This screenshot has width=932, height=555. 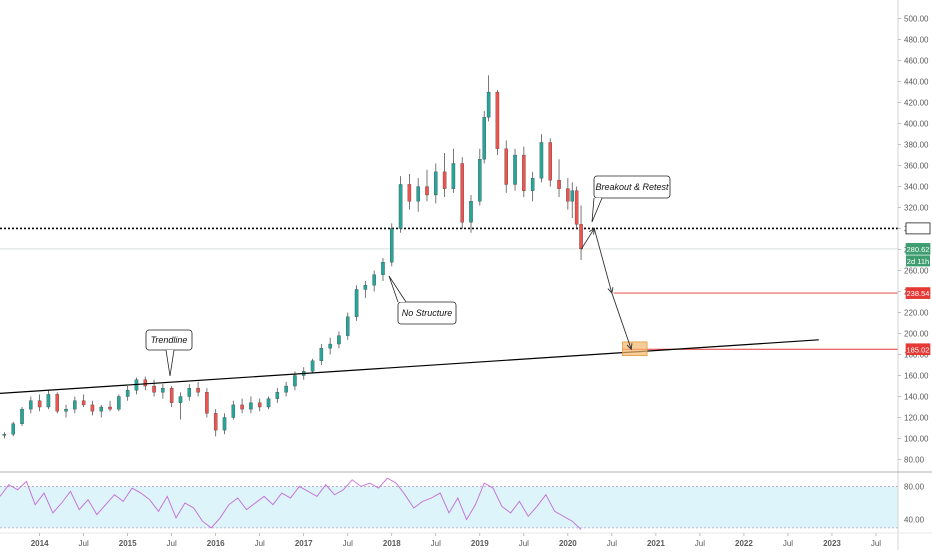 What do you see at coordinates (916, 271) in the screenshot?
I see `price-tick-label-12: 260.00` at bounding box center [916, 271].